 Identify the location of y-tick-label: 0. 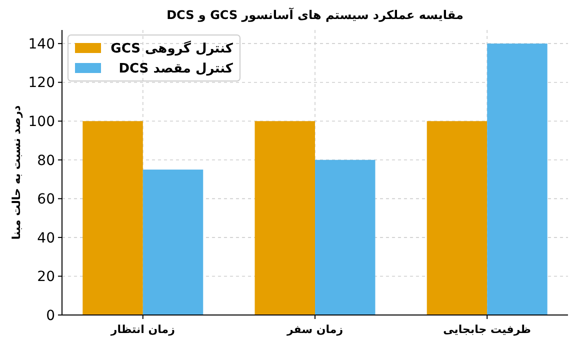
(50, 316).